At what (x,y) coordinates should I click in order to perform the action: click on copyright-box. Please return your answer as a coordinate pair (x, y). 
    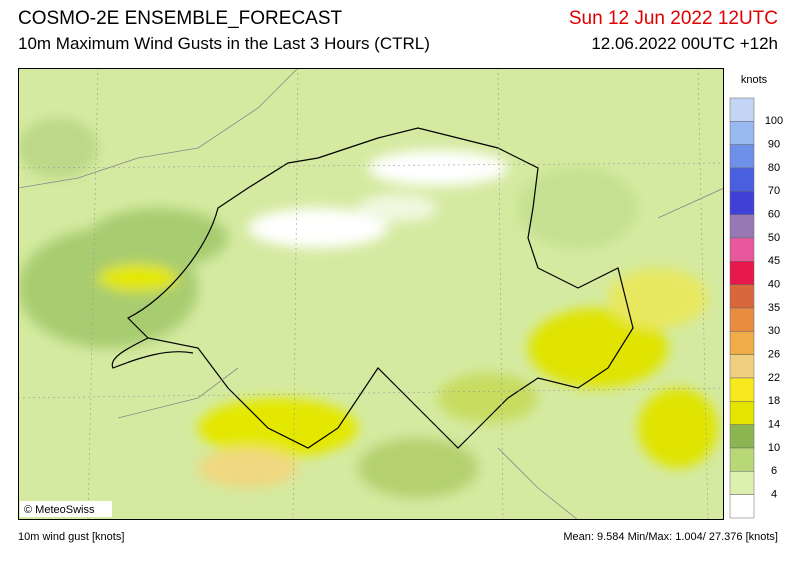
    Looking at the image, I should click on (66, 509).